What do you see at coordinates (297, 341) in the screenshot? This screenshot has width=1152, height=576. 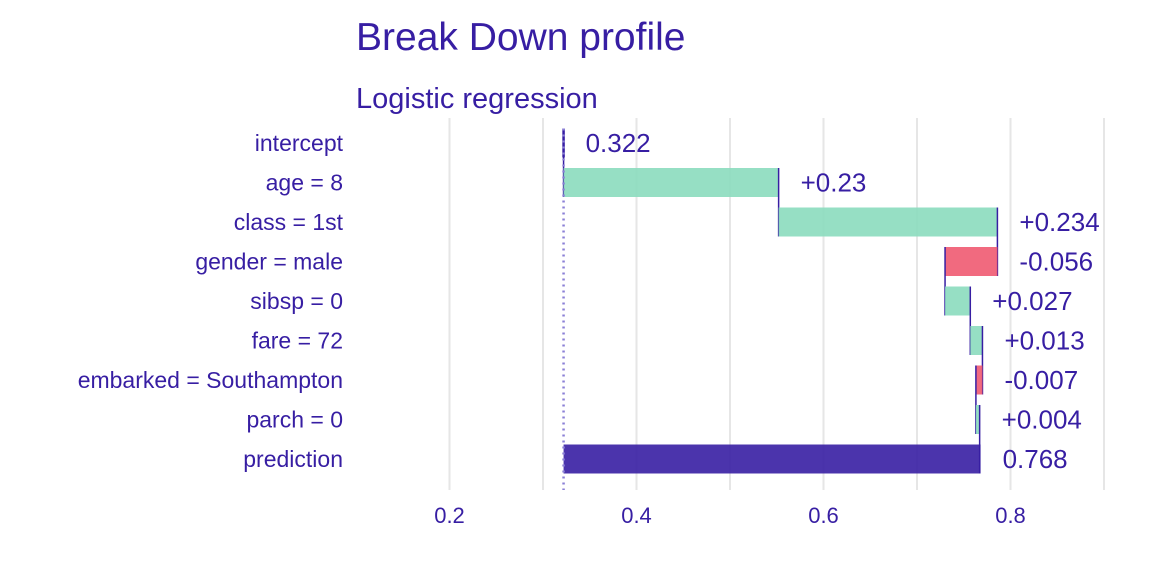 I see `y-label: fare = 72` at bounding box center [297, 341].